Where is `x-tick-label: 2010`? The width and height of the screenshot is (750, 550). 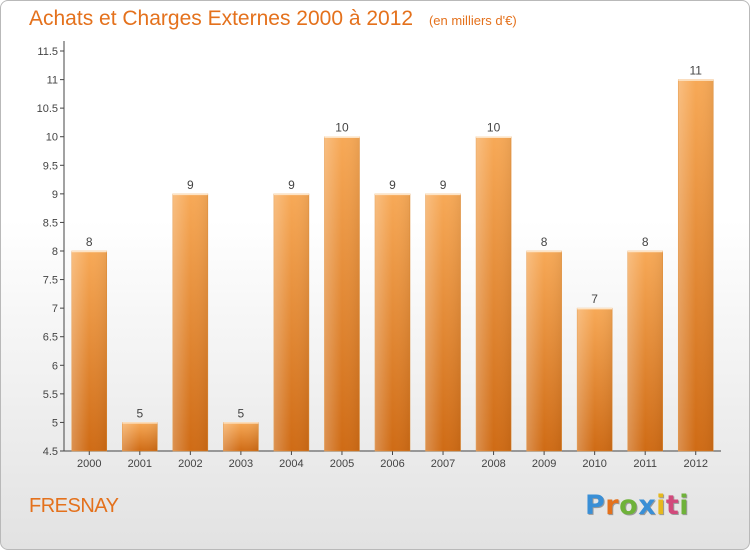 x-tick-label: 2010 is located at coordinates (594, 464).